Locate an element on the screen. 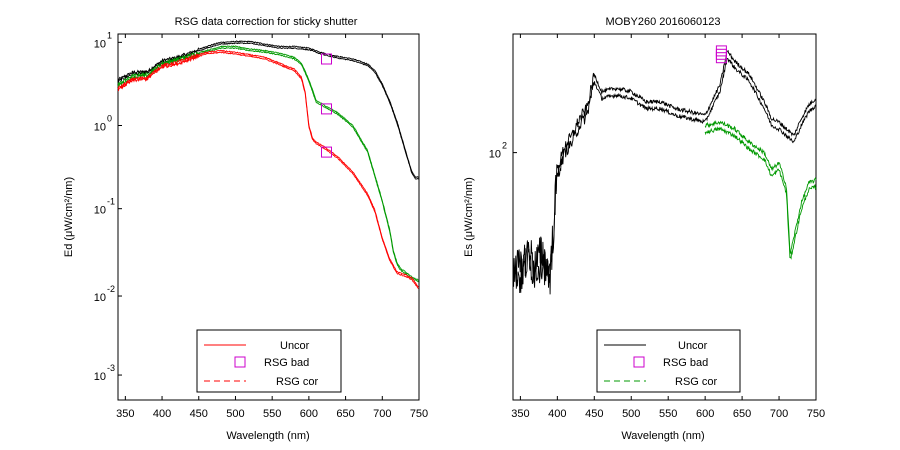 Image resolution: width=900 pixels, height=450 pixels. series-line-1-dup is located at coordinates (760, 193).